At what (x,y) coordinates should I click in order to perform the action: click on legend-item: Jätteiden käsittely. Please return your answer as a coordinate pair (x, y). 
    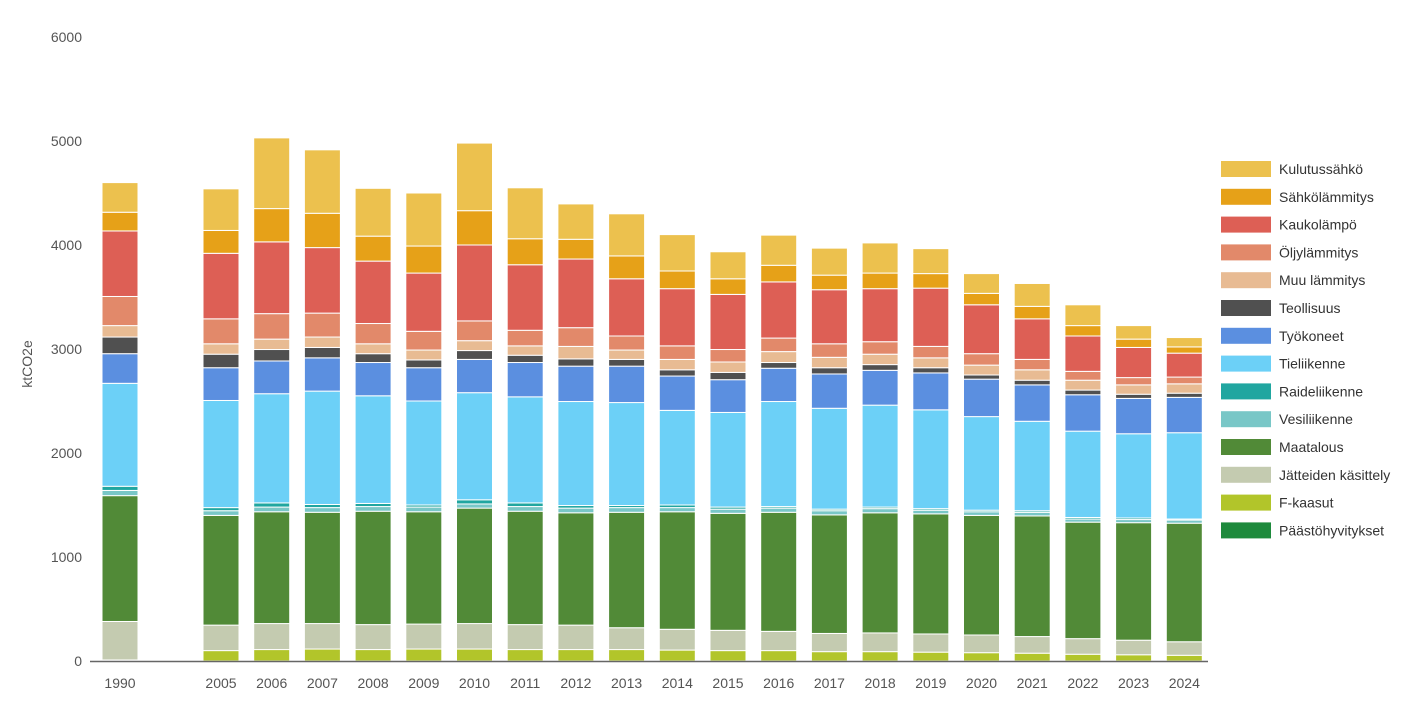
    Looking at the image, I should click on (1305, 474).